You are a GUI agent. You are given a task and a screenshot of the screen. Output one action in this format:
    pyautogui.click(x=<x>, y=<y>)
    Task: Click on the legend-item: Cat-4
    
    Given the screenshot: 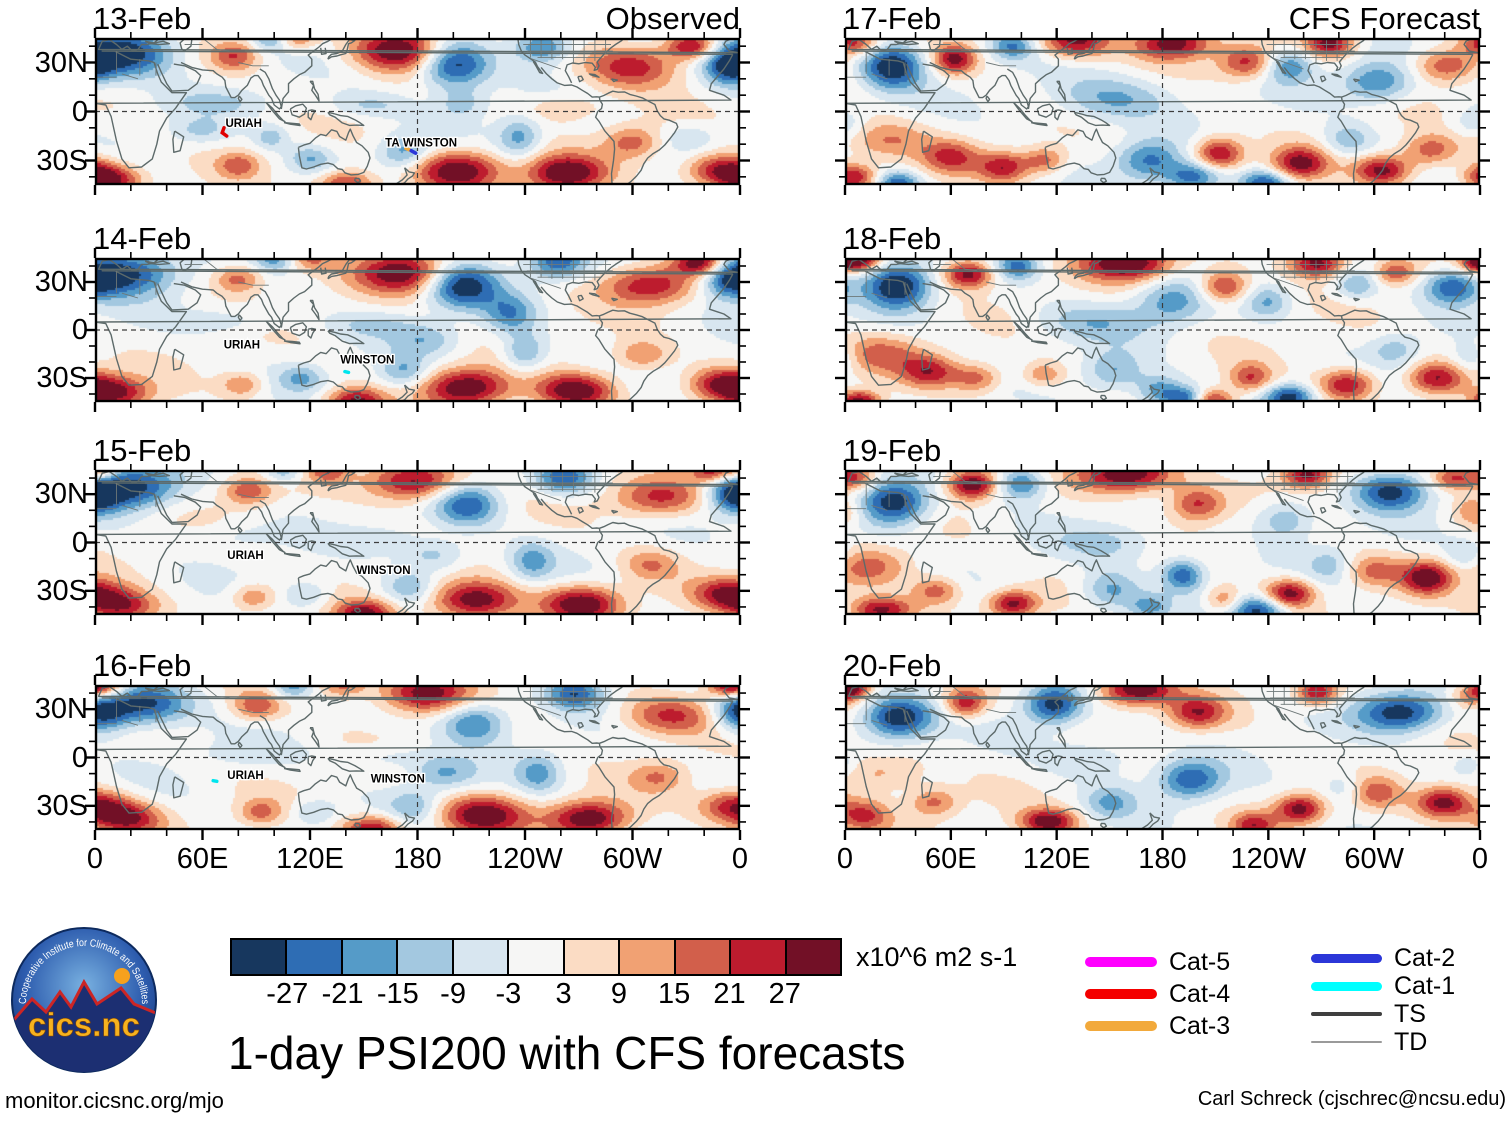 What is the action you would take?
    pyautogui.click(x=1157, y=994)
    